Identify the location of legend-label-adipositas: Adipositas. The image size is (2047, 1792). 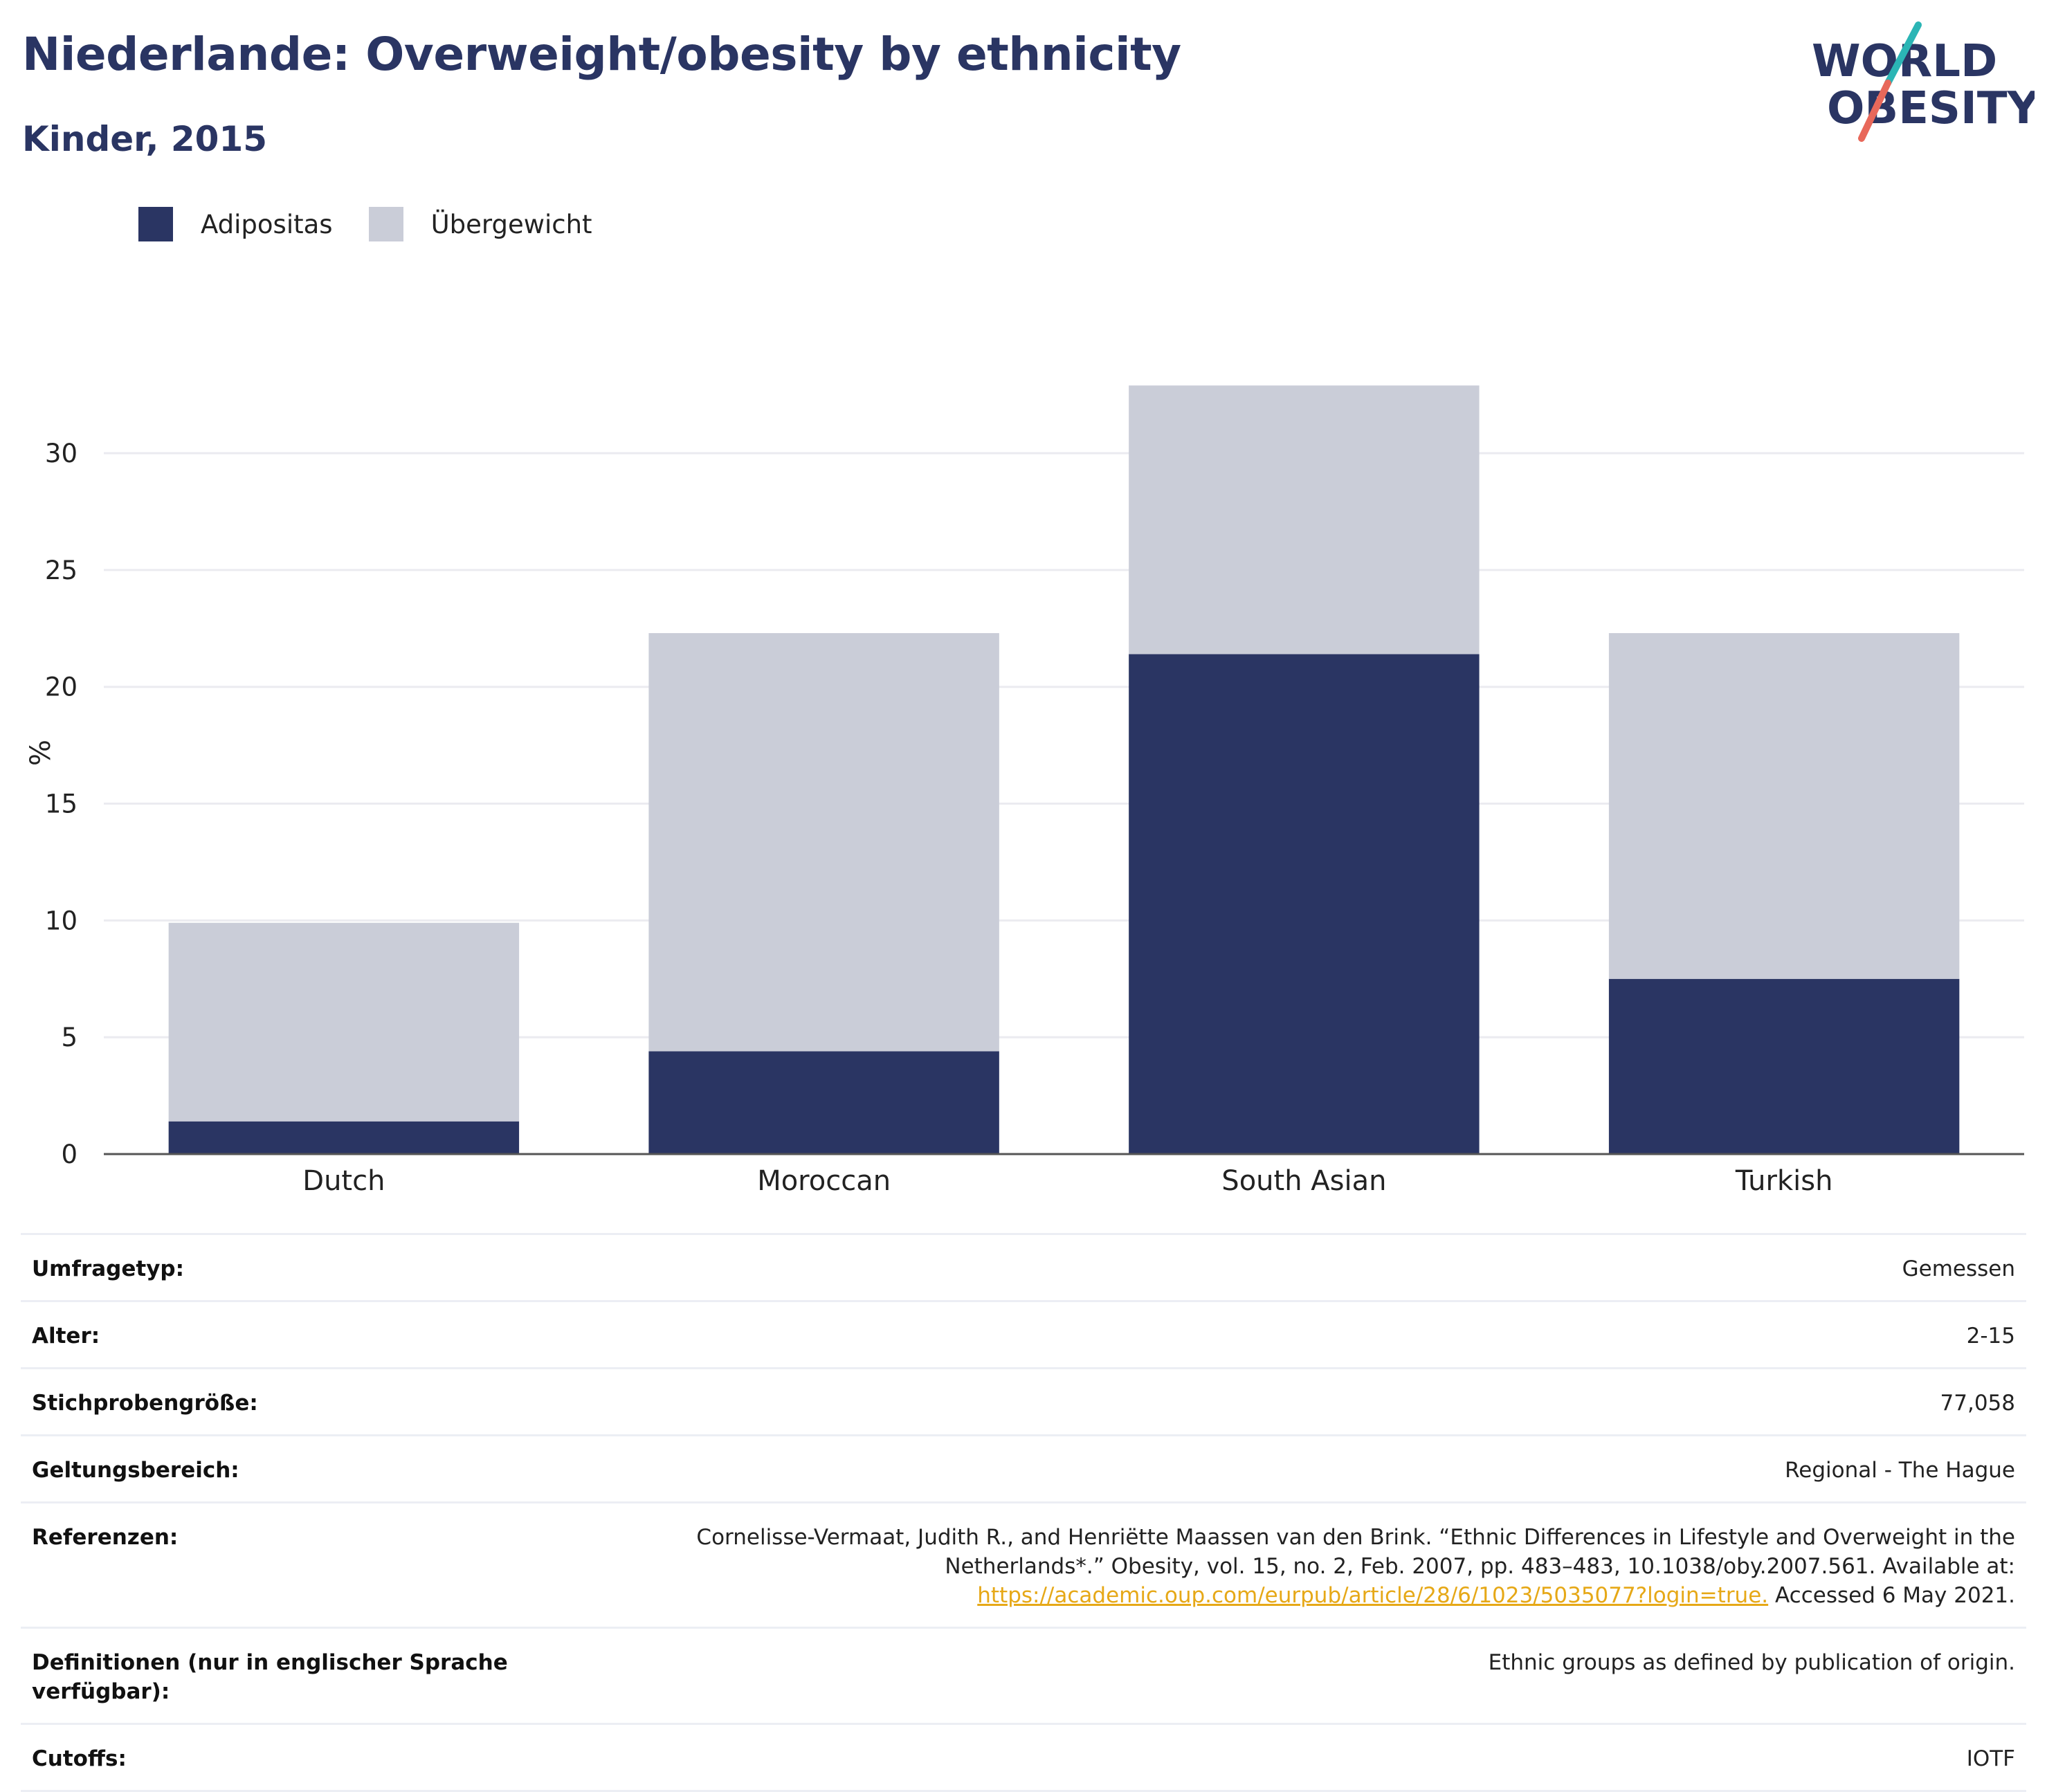
(267, 224).